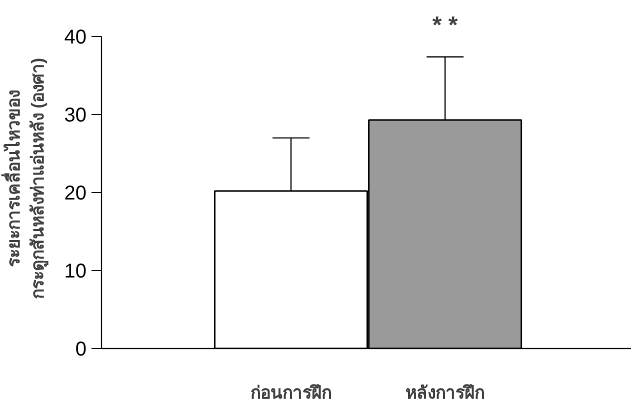 Image resolution: width=631 pixels, height=405 pixels. What do you see at coordinates (445, 26) in the screenshot?
I see `annotation: * *` at bounding box center [445, 26].